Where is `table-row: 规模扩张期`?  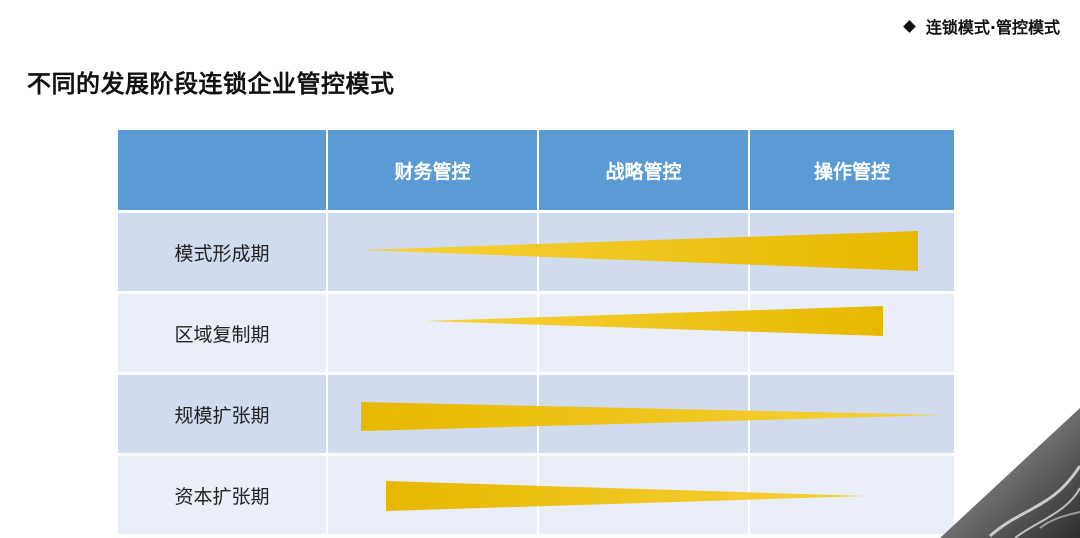 table-row: 规模扩张期 is located at coordinates (536, 413).